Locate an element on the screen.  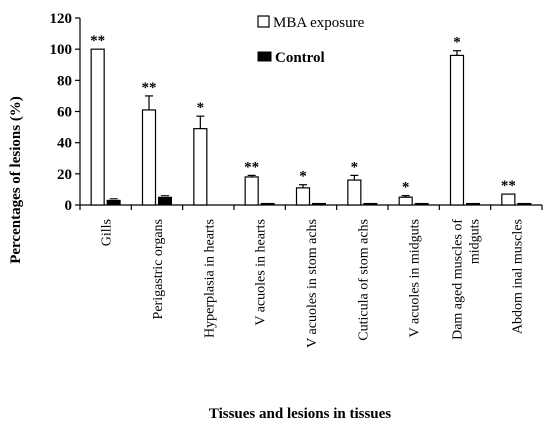
x-axis-title: Tissues and lesions in tissues is located at coordinates (300, 414).